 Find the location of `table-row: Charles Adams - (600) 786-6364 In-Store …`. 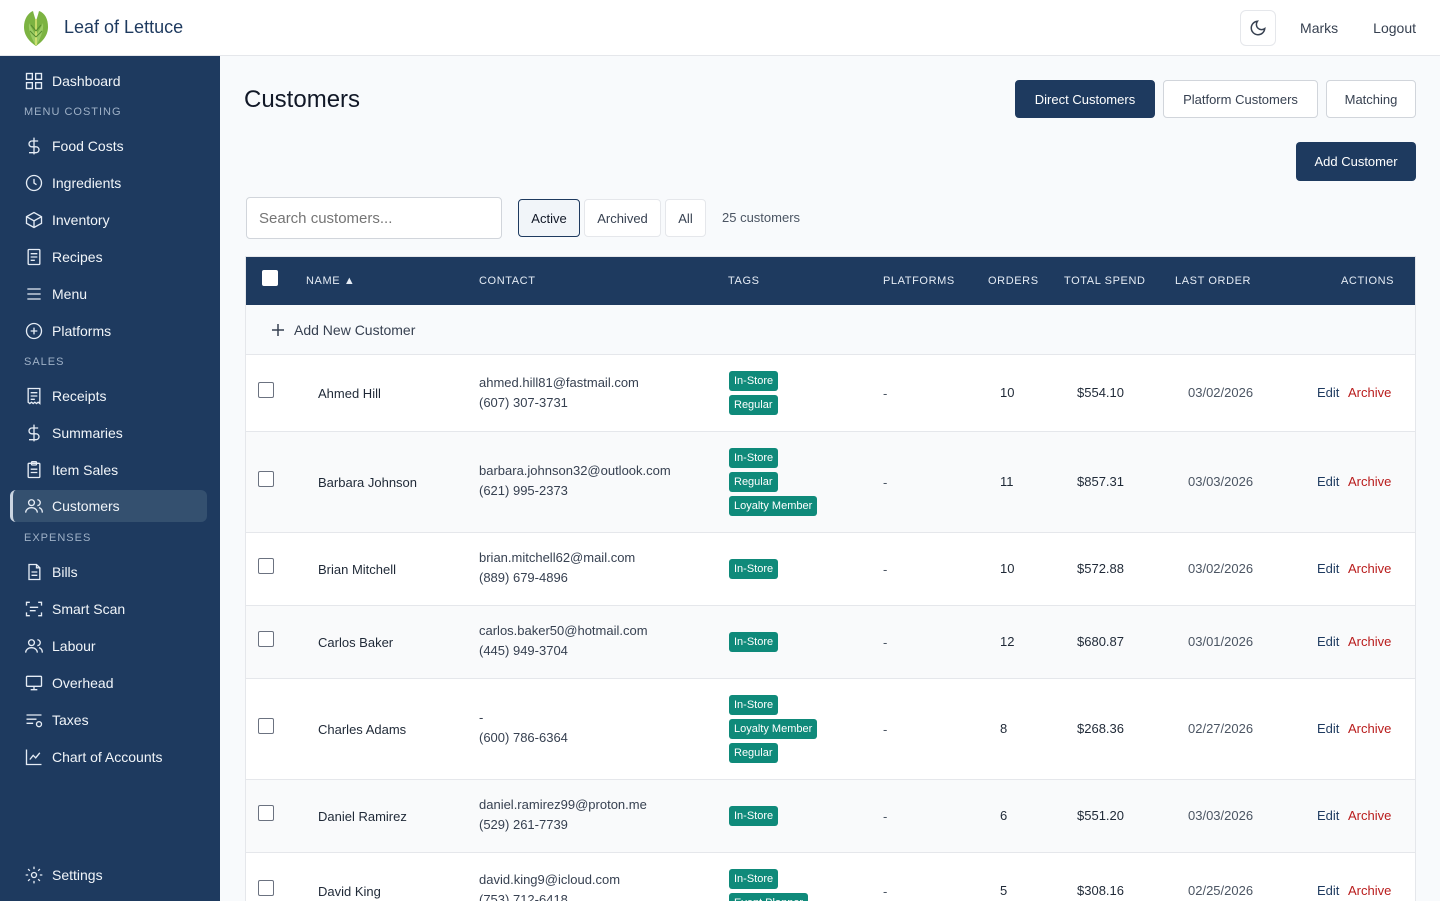

table-row: Charles Adams - (600) 786-6364 In-Store … is located at coordinates (830, 729).